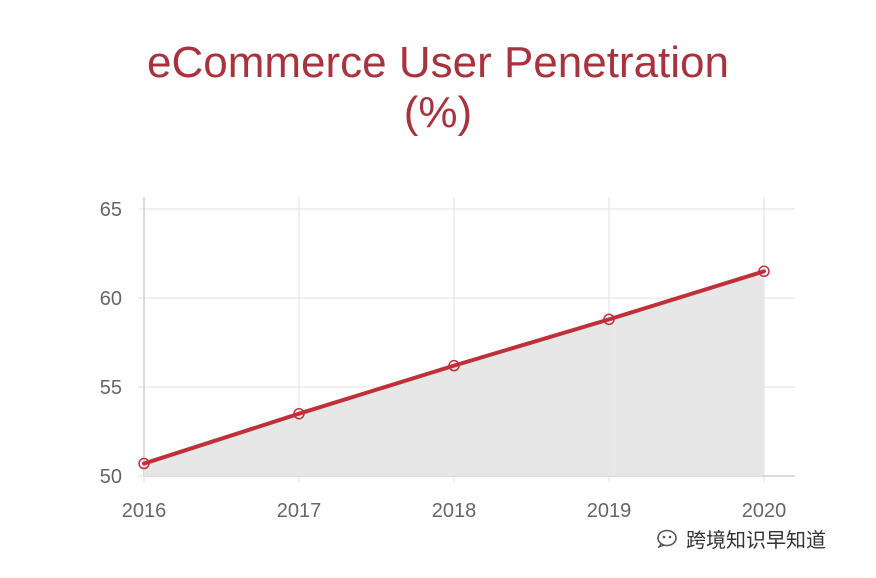 This screenshot has width=876, height=578. What do you see at coordinates (764, 511) in the screenshot?
I see `x-tick-label-2020: 2020` at bounding box center [764, 511].